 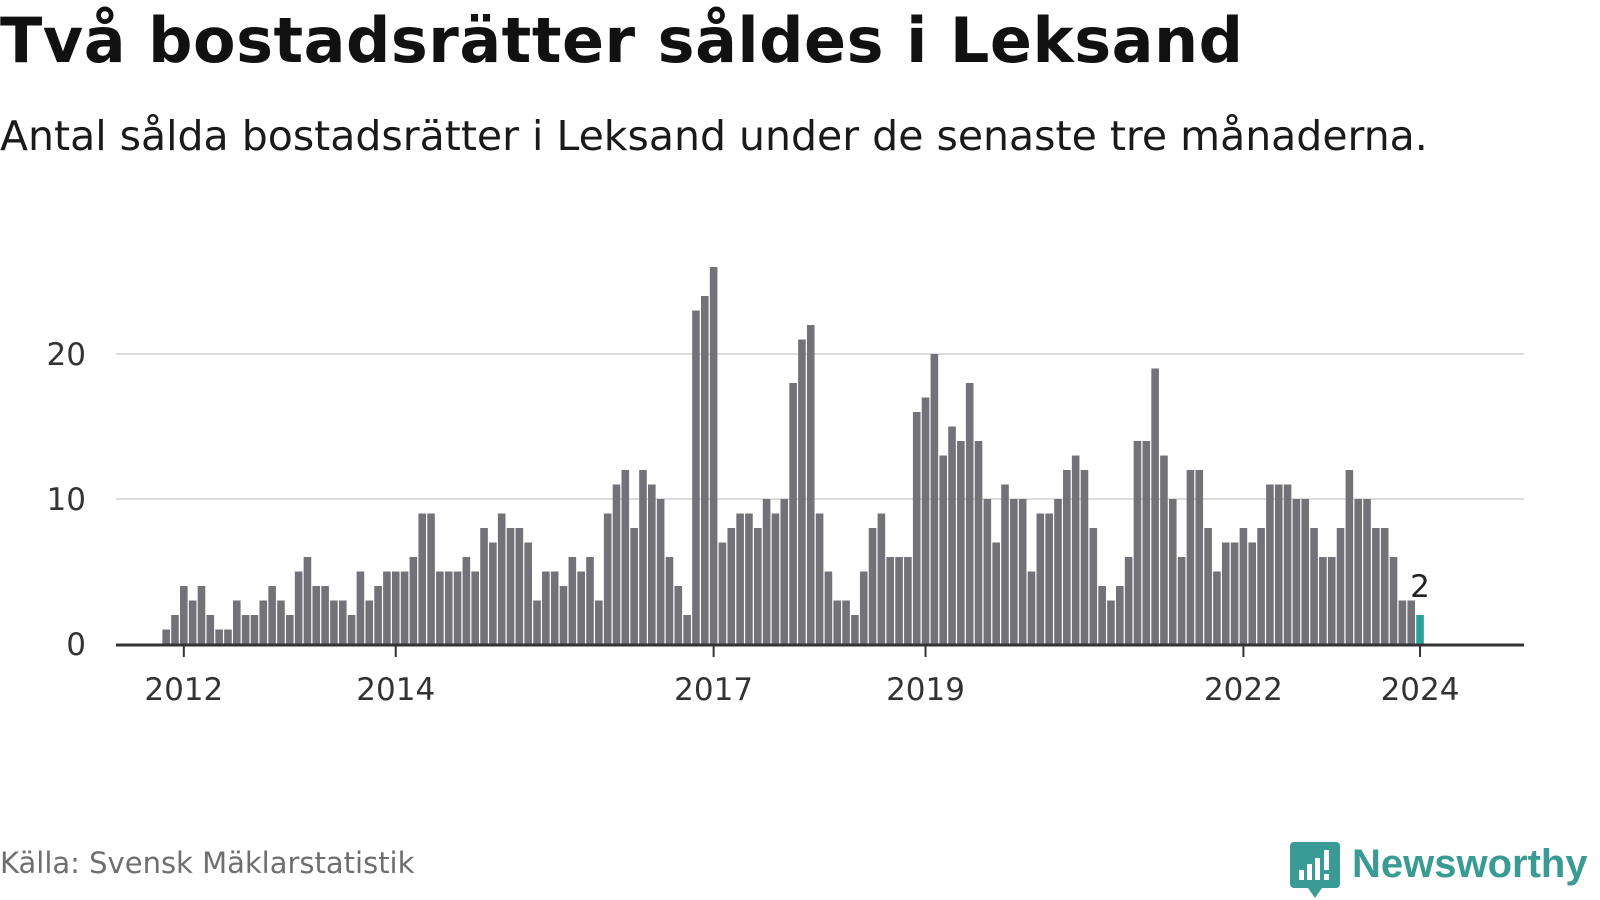 What do you see at coordinates (820, 650) in the screenshot?
I see `x-axis` at bounding box center [820, 650].